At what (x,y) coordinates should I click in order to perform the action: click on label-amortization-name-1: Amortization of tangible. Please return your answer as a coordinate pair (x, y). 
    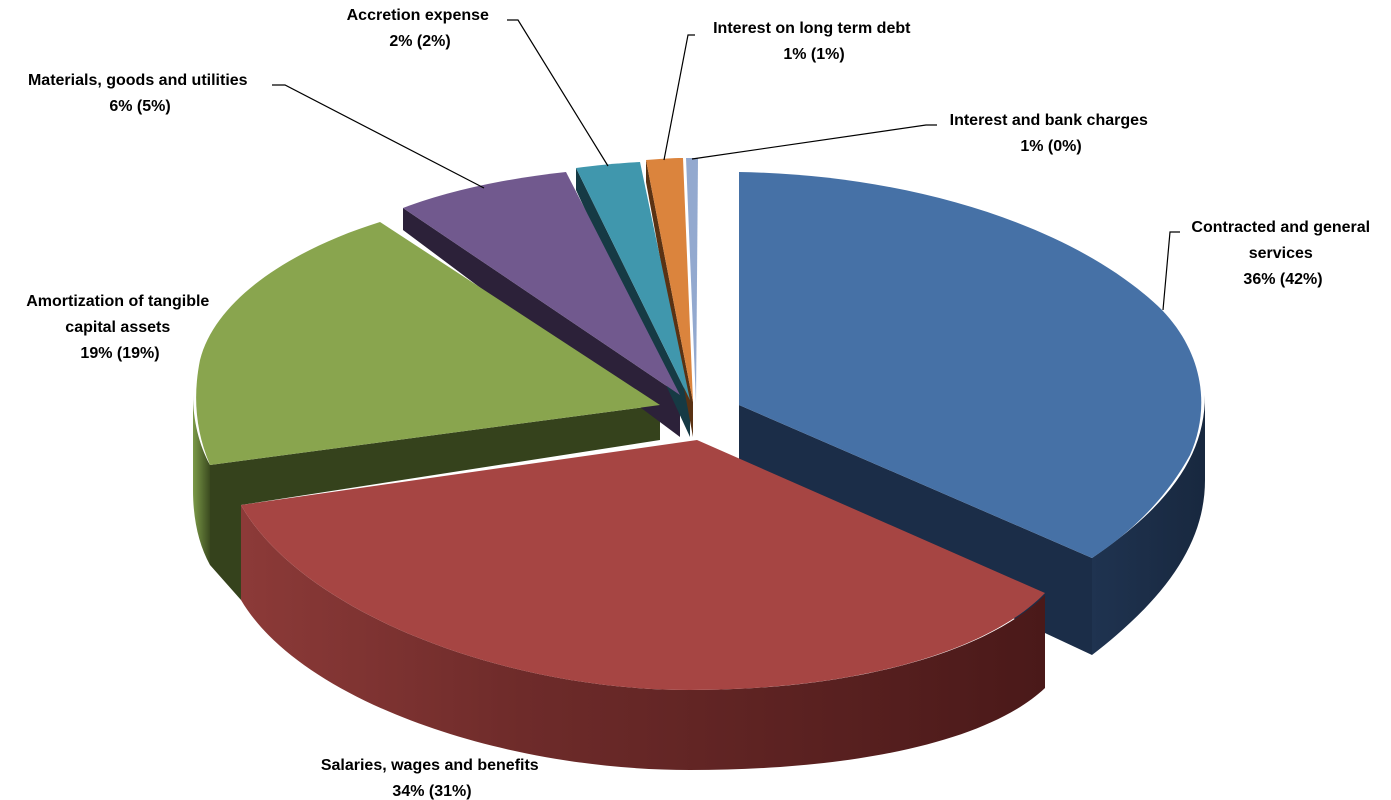
    Looking at the image, I should click on (117, 301).